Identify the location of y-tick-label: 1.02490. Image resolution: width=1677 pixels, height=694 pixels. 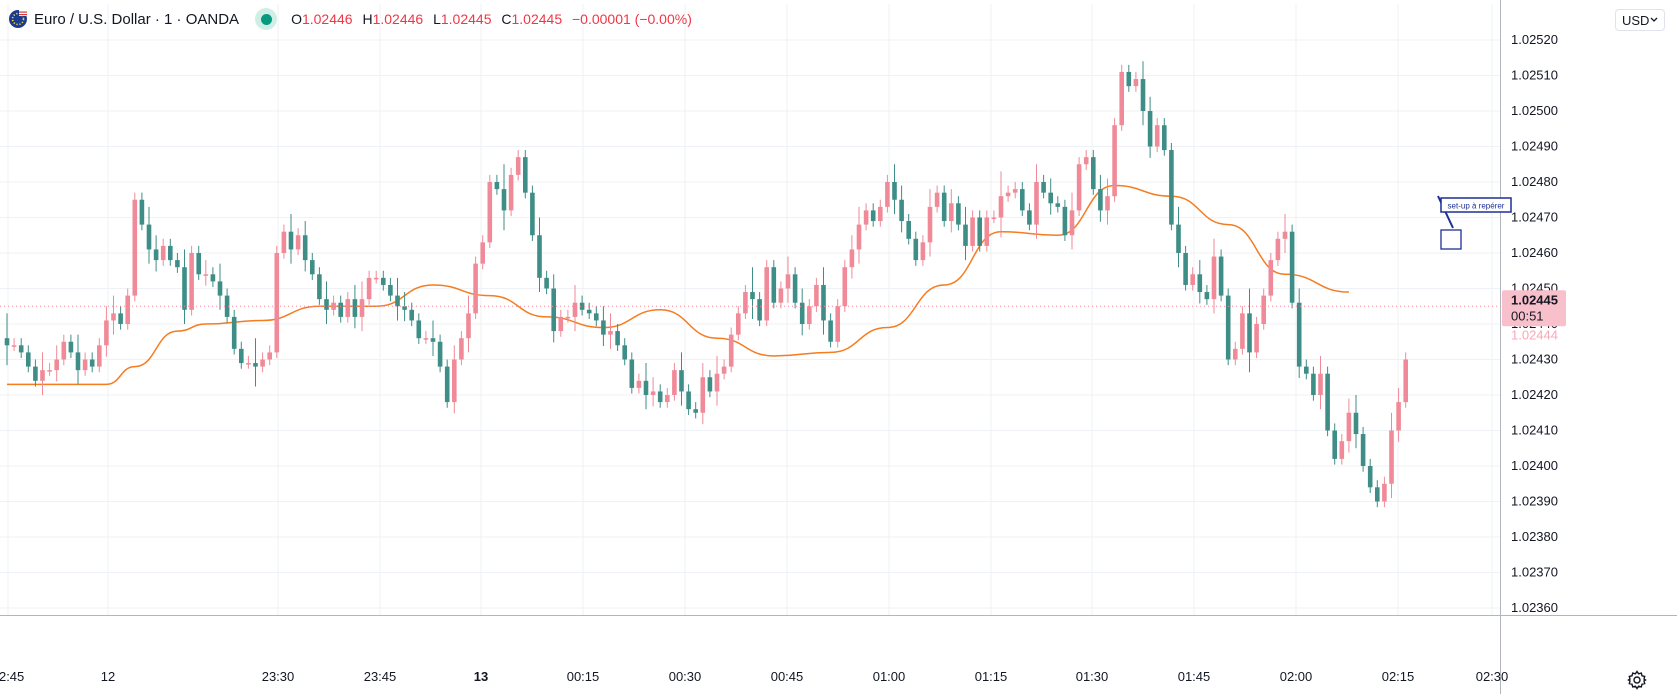
(1534, 146).